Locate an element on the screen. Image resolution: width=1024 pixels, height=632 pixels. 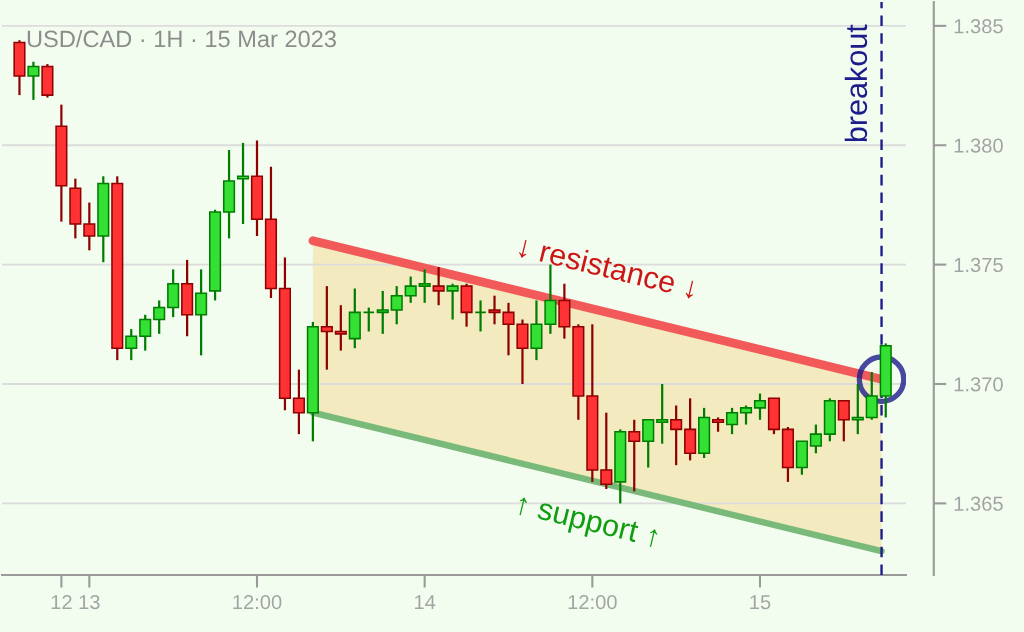
text: ↑ support ↑ is located at coordinates (587, 523).